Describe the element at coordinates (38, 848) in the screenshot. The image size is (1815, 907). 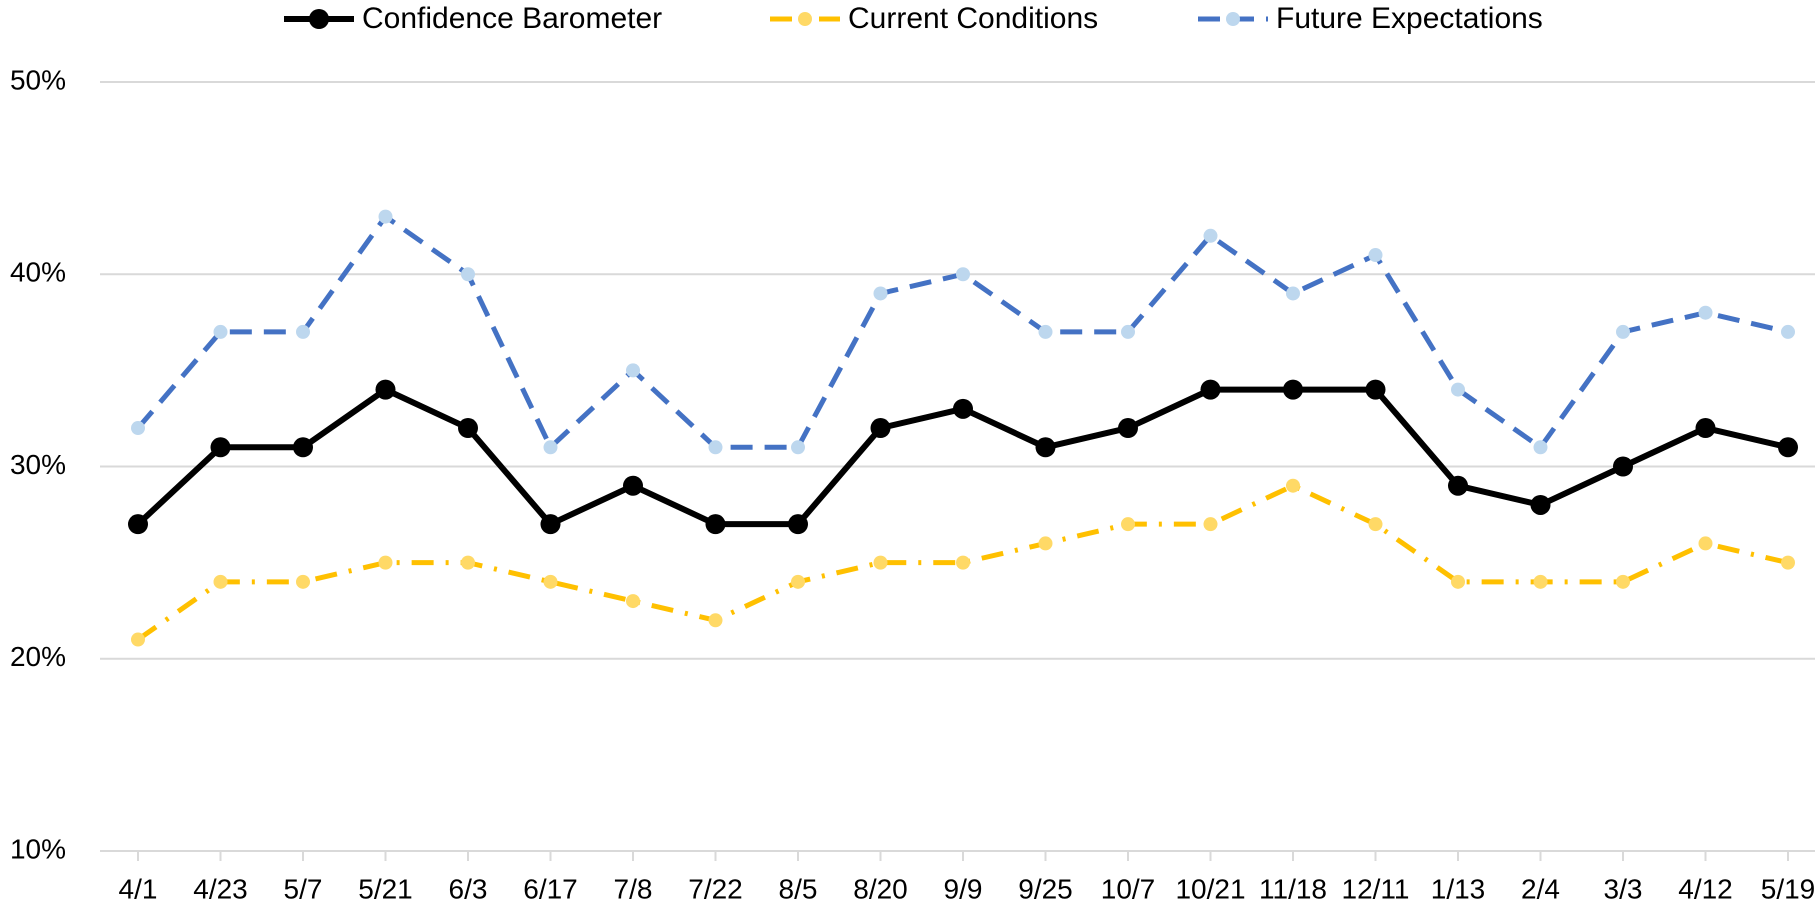
I see `y-tick-label: 10%` at that location.